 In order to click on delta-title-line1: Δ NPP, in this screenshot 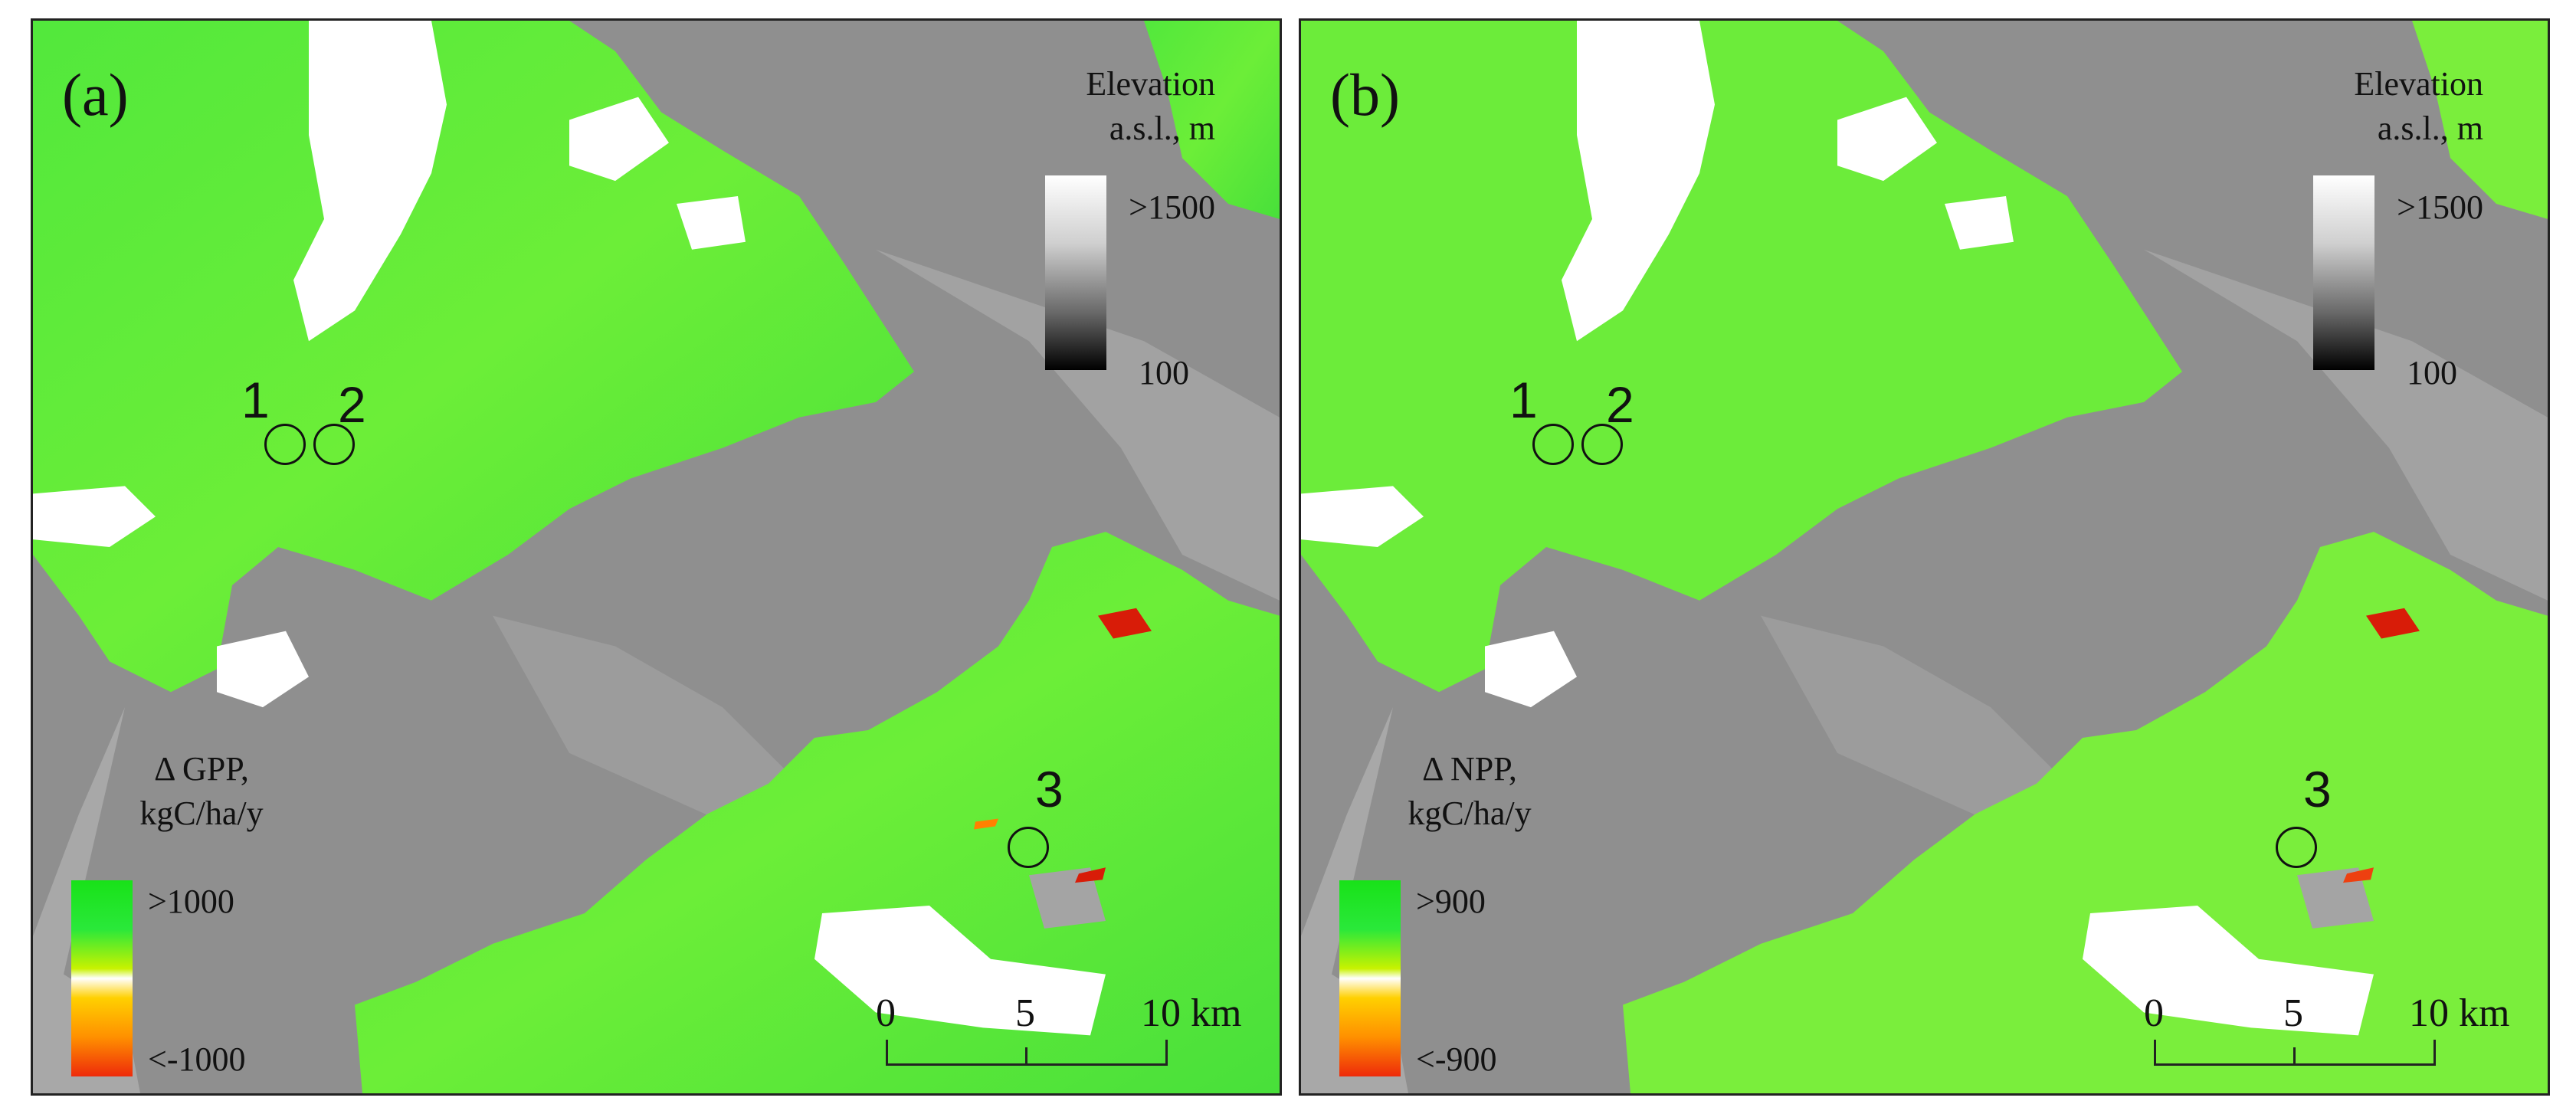, I will do `click(1470, 769)`.